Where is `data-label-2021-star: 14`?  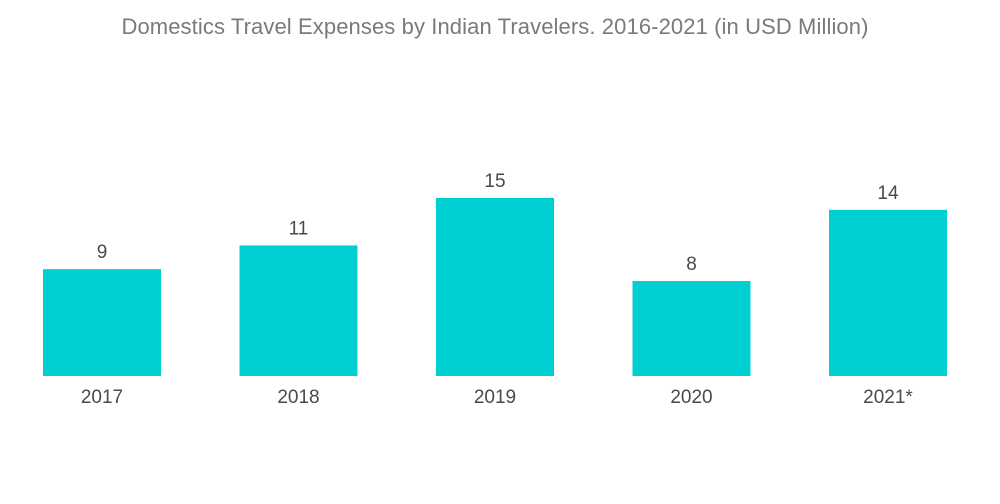 data-label-2021-star: 14 is located at coordinates (888, 193).